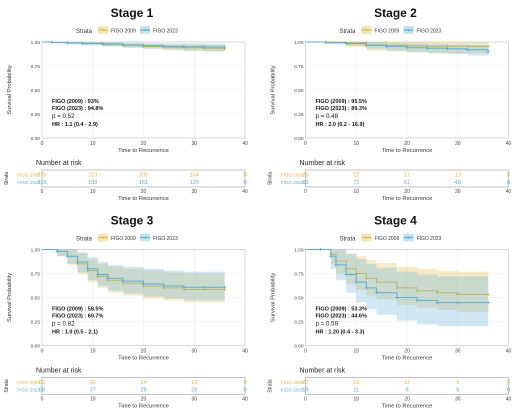 The image size is (527, 415). Describe the element at coordinates (77, 317) in the screenshot. I see `annotation: FIGO (2023) : 60.7%` at that location.